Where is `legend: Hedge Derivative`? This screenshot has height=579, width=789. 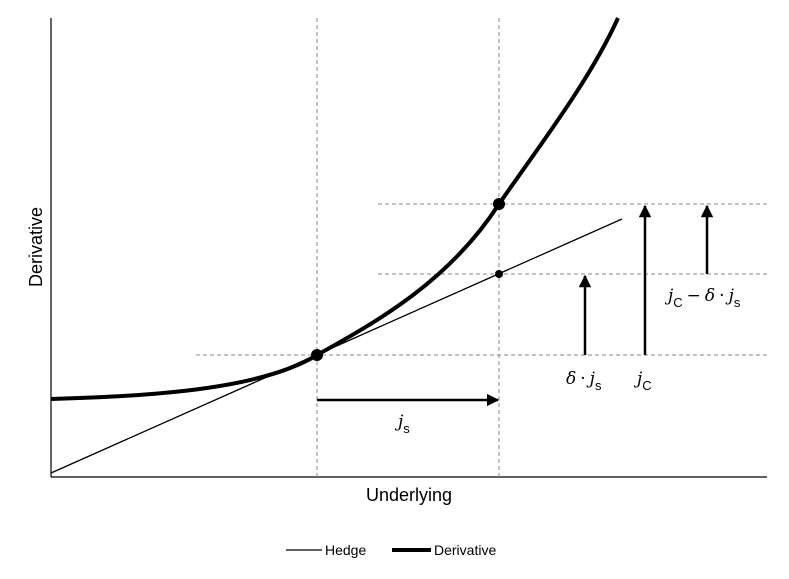 legend: Hedge Derivative is located at coordinates (391, 550).